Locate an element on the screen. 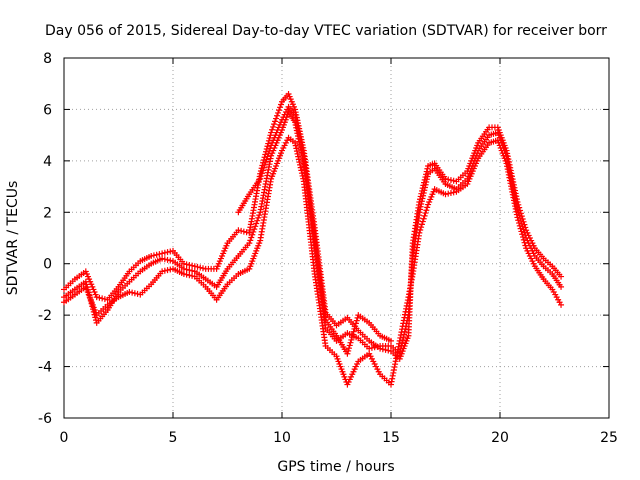  x-tick-label: 25 is located at coordinates (609, 438).